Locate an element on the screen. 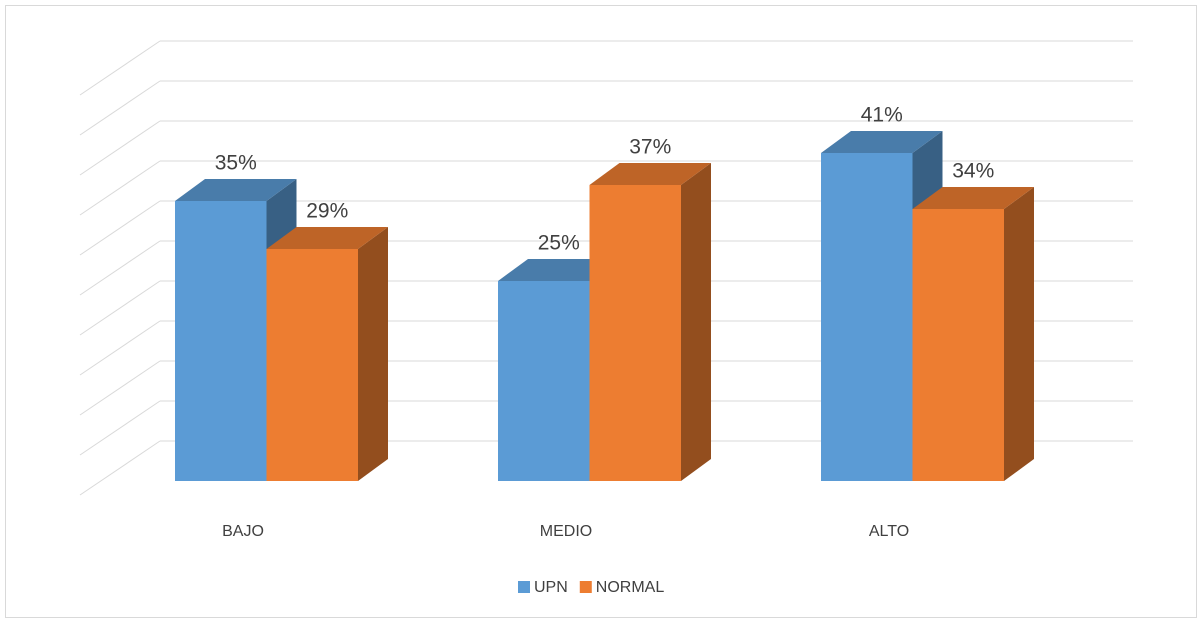 The height and width of the screenshot is (628, 1203). data-label: 41% is located at coordinates (882, 115).